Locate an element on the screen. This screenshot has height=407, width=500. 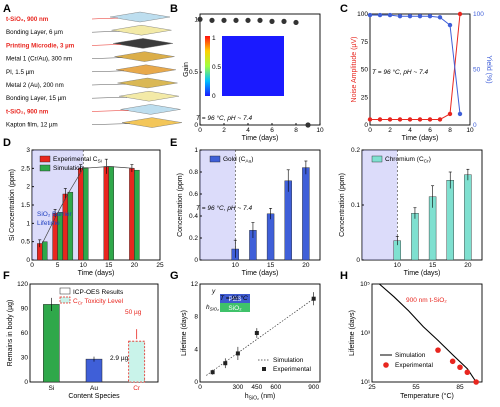
chart-d-xlabel: Time (days) is located at coordinates (96, 273).